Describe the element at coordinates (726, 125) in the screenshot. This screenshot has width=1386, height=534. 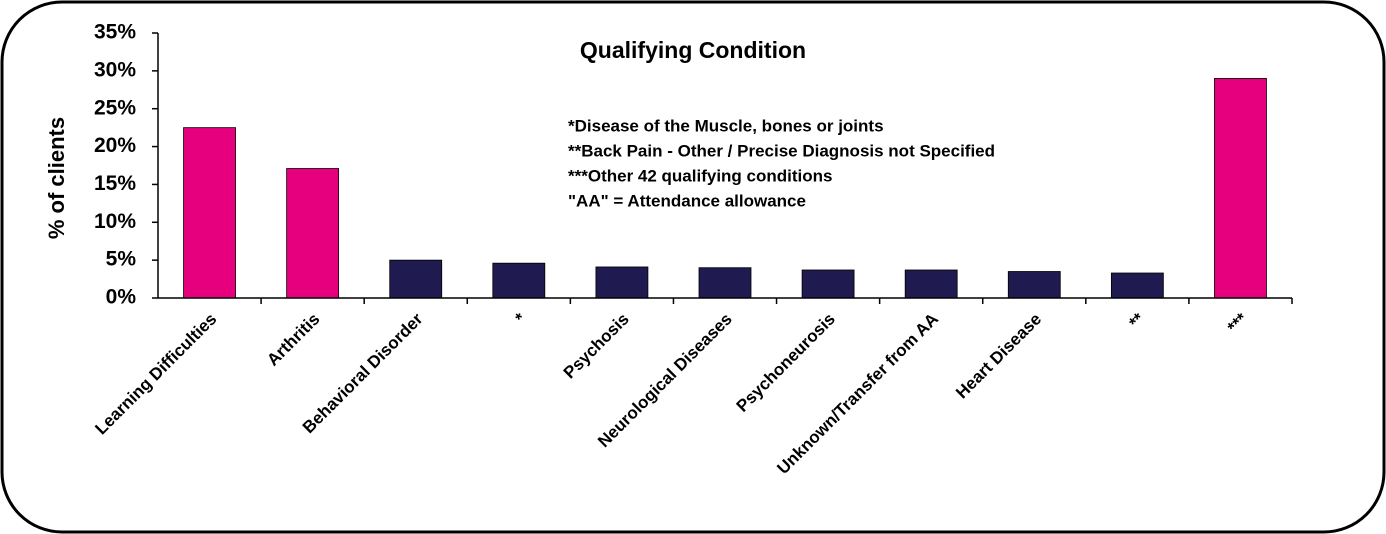
I see `annotation: *Disease of the Muscle, bones or joints` at that location.